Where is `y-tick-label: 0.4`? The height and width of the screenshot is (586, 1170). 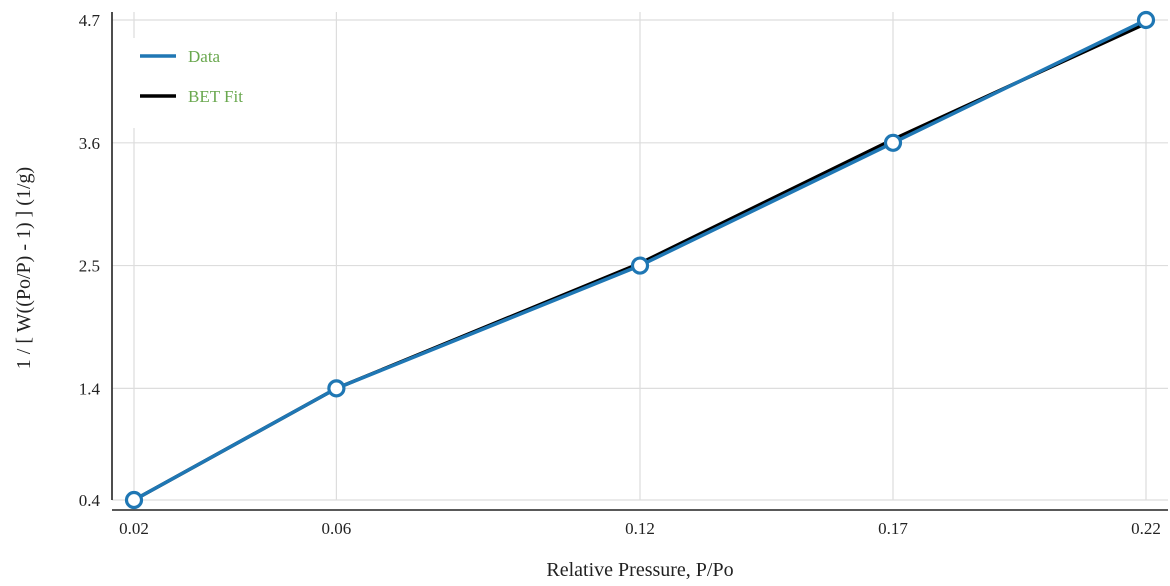 y-tick-label: 0.4 is located at coordinates (90, 500).